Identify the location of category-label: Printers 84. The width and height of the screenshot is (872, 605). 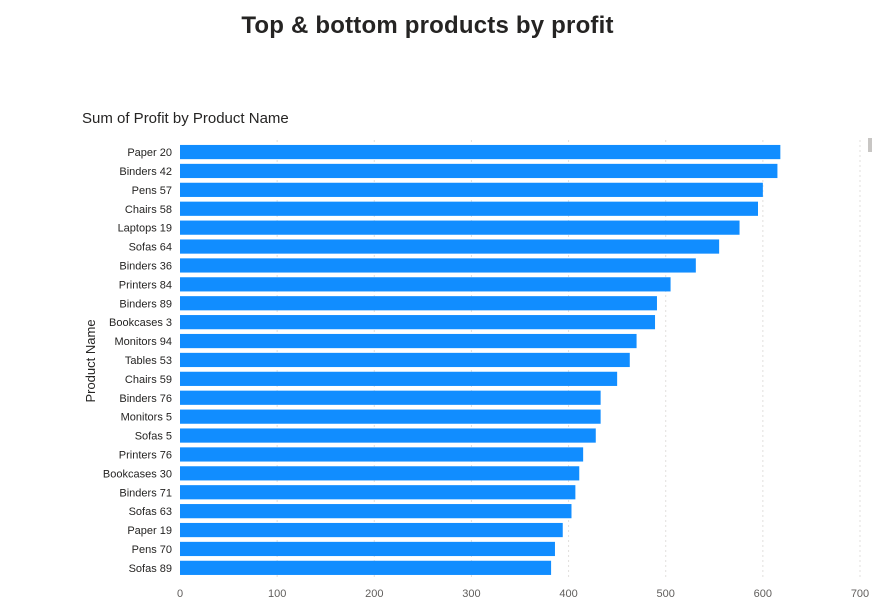
(145, 285).